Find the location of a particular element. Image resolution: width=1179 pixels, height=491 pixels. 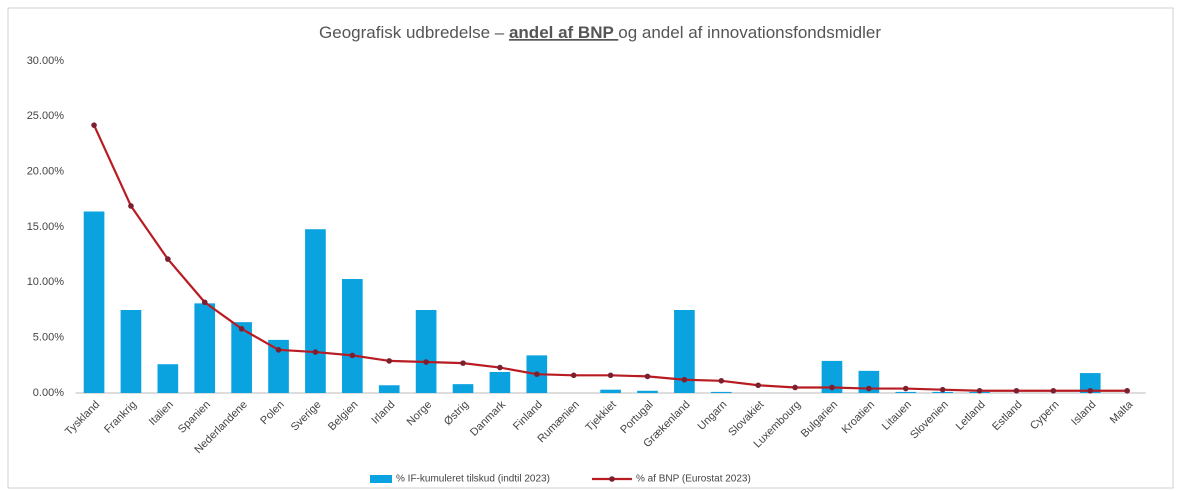

title-part: og andel af innovationsfondsmidler is located at coordinates (749, 32).